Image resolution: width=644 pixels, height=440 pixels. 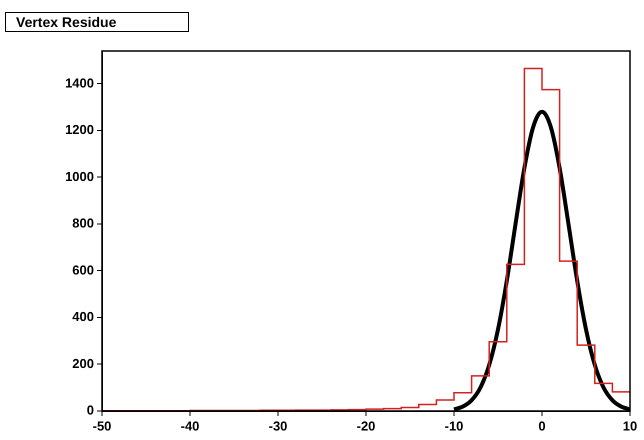 What do you see at coordinates (83, 363) in the screenshot?
I see `y-tick-label: 200` at bounding box center [83, 363].